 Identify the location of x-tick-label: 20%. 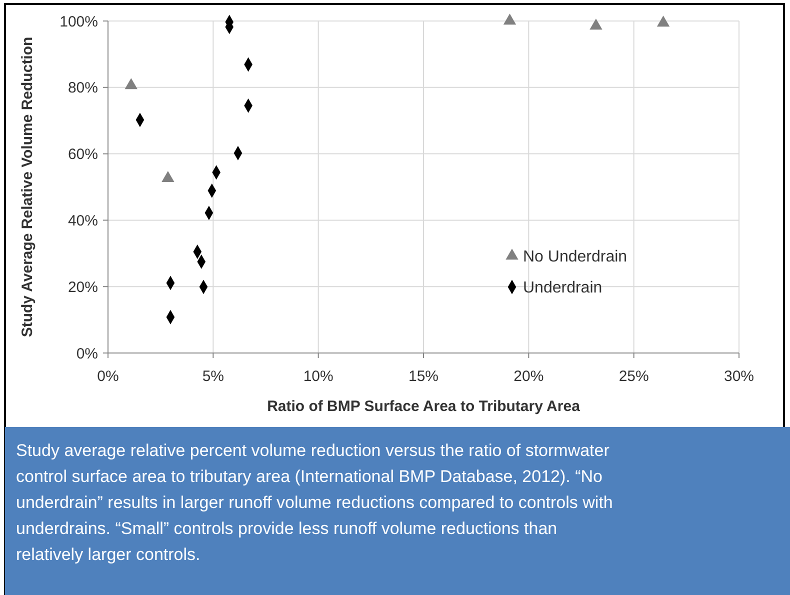
(529, 376).